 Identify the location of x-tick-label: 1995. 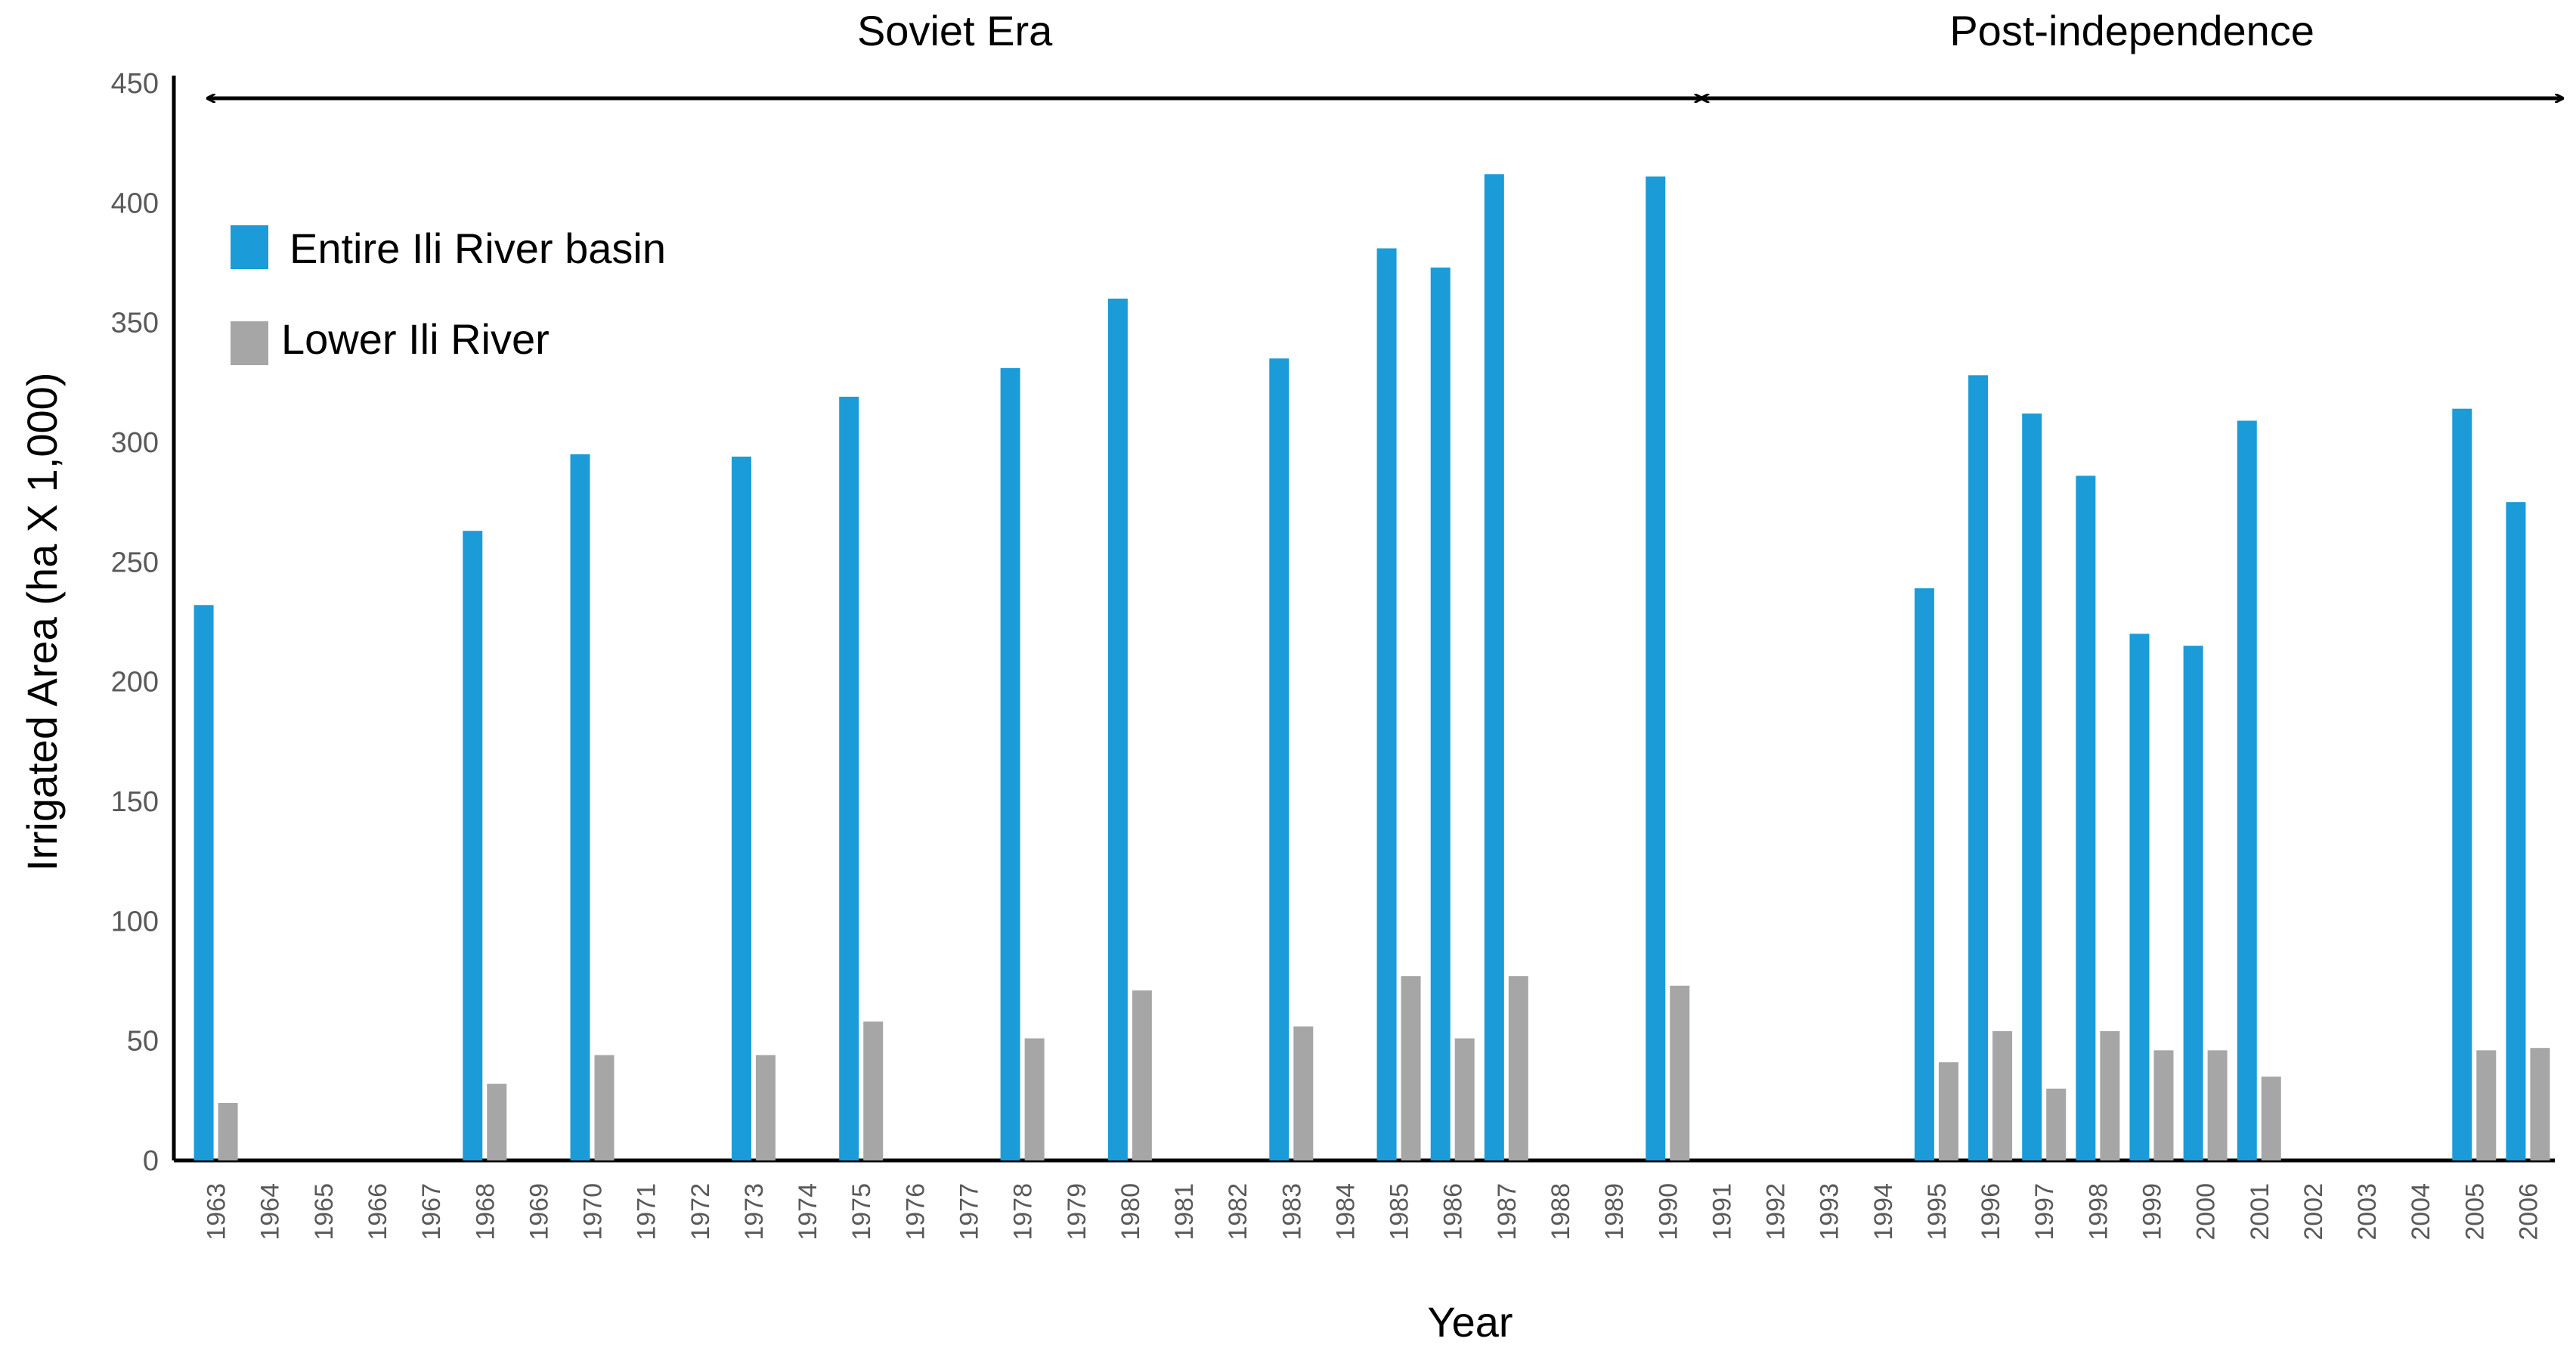
(1938, 1212).